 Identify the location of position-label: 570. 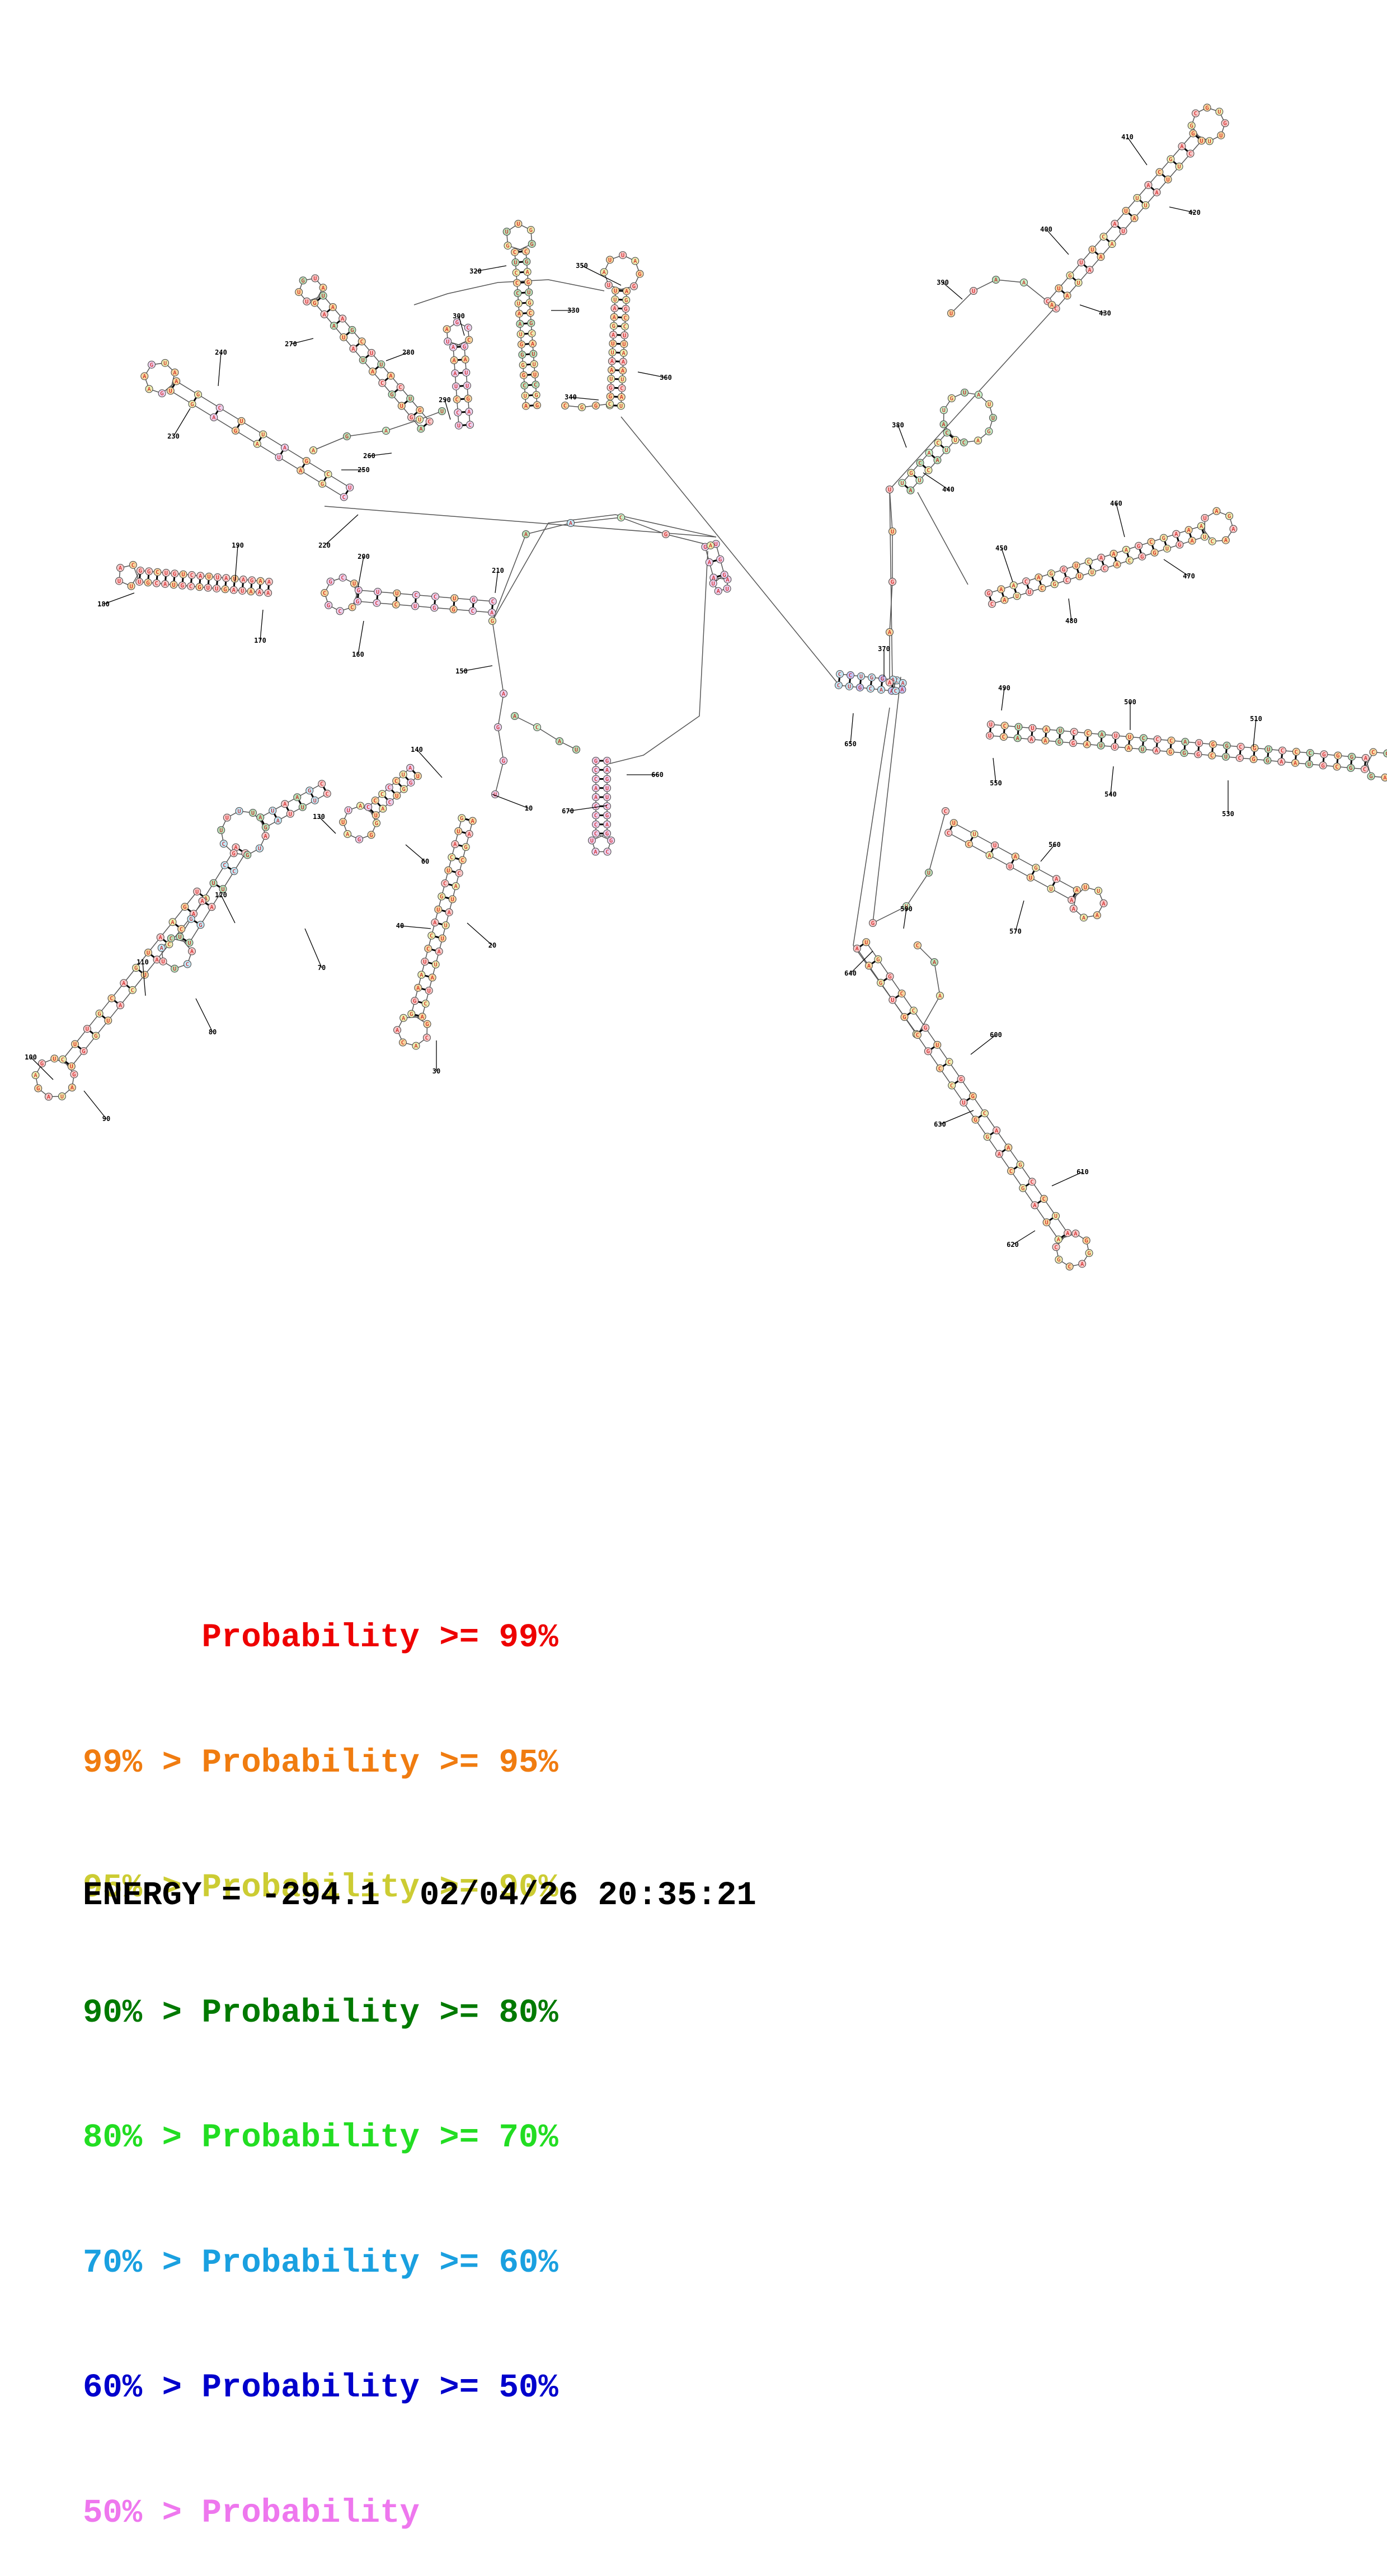
(1015, 931).